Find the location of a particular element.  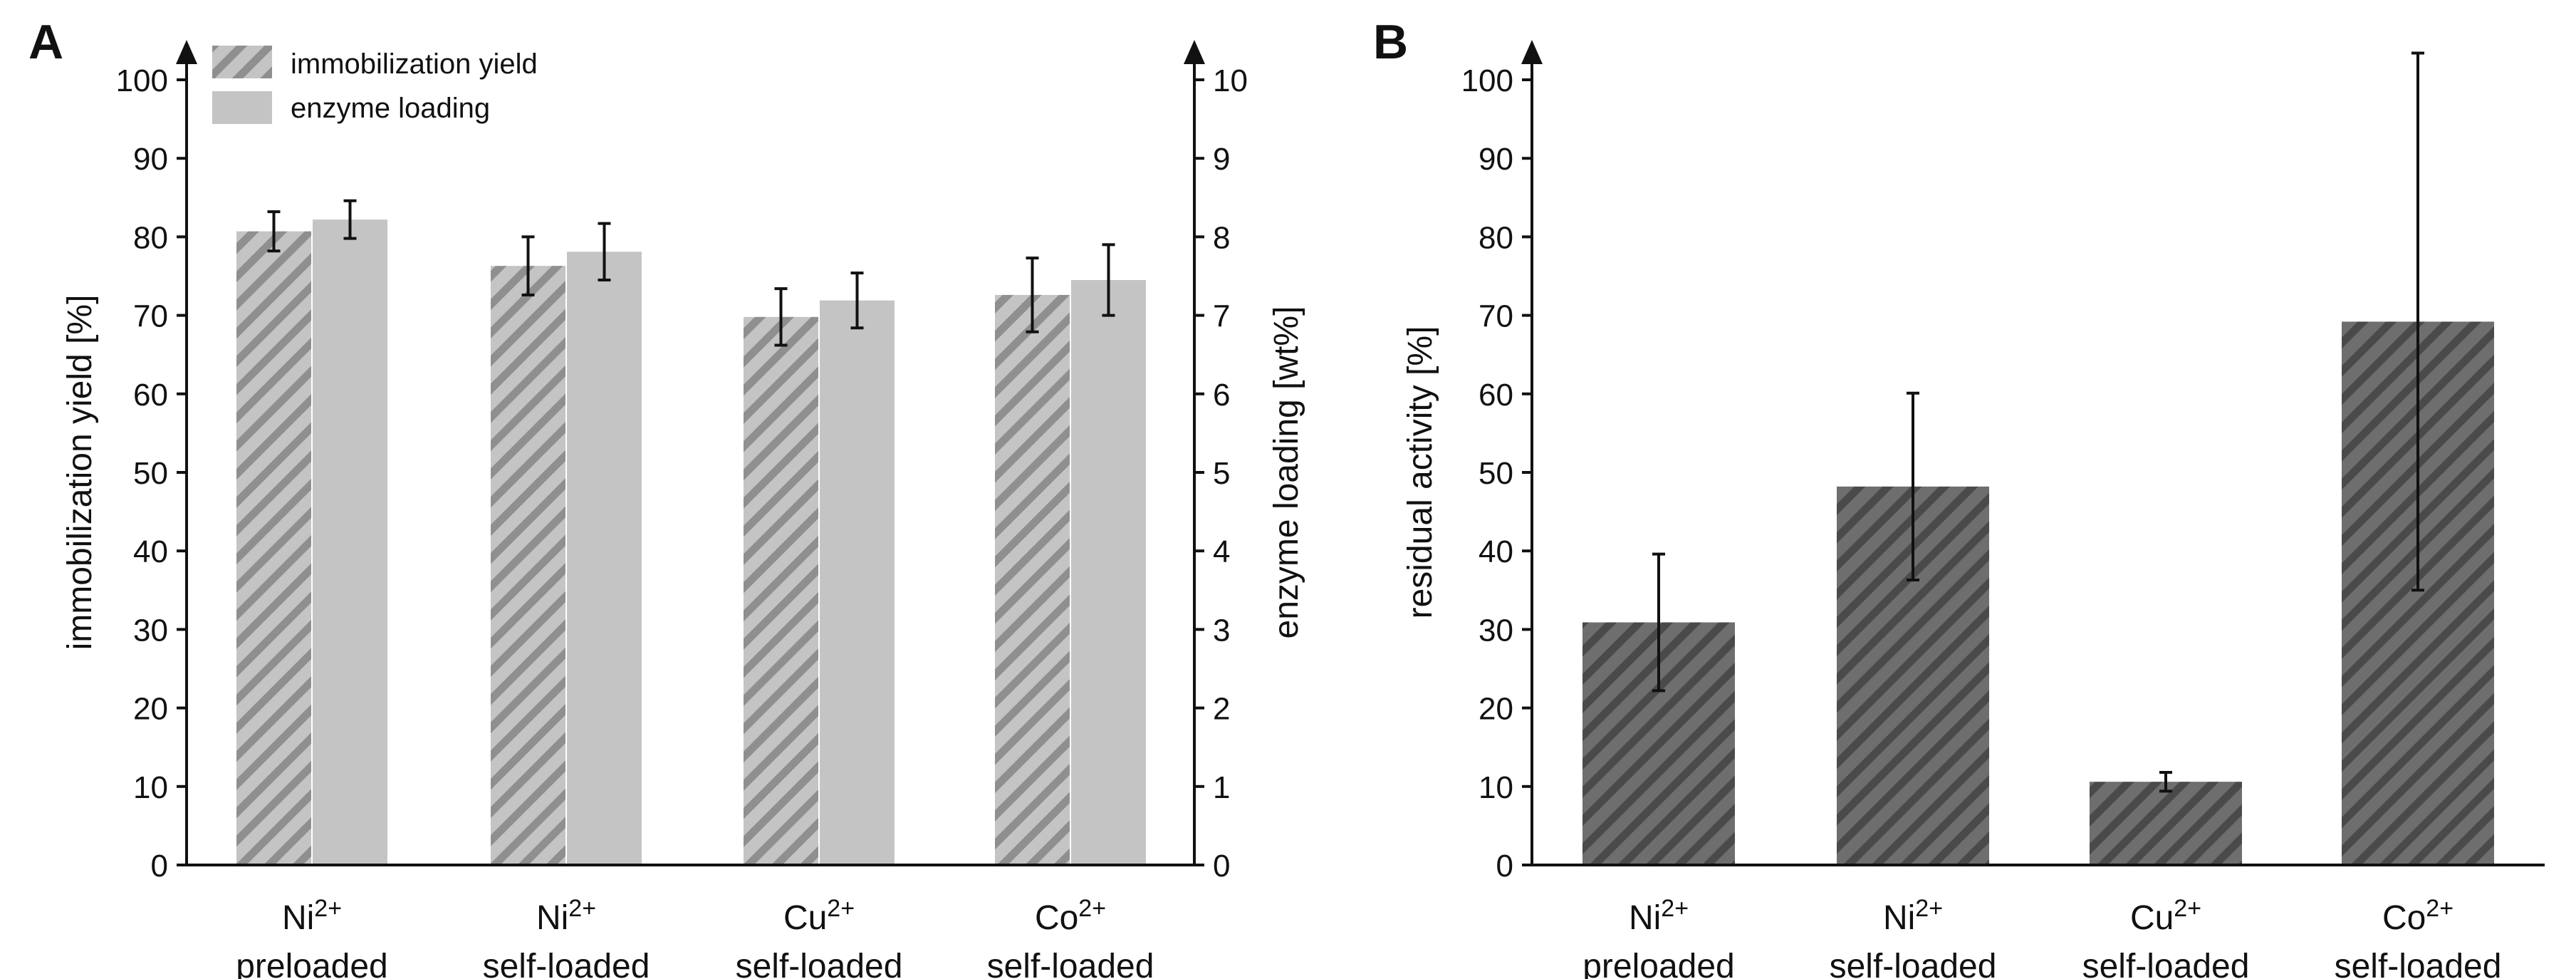

y-axis-left-arrow-a is located at coordinates (186, 52).